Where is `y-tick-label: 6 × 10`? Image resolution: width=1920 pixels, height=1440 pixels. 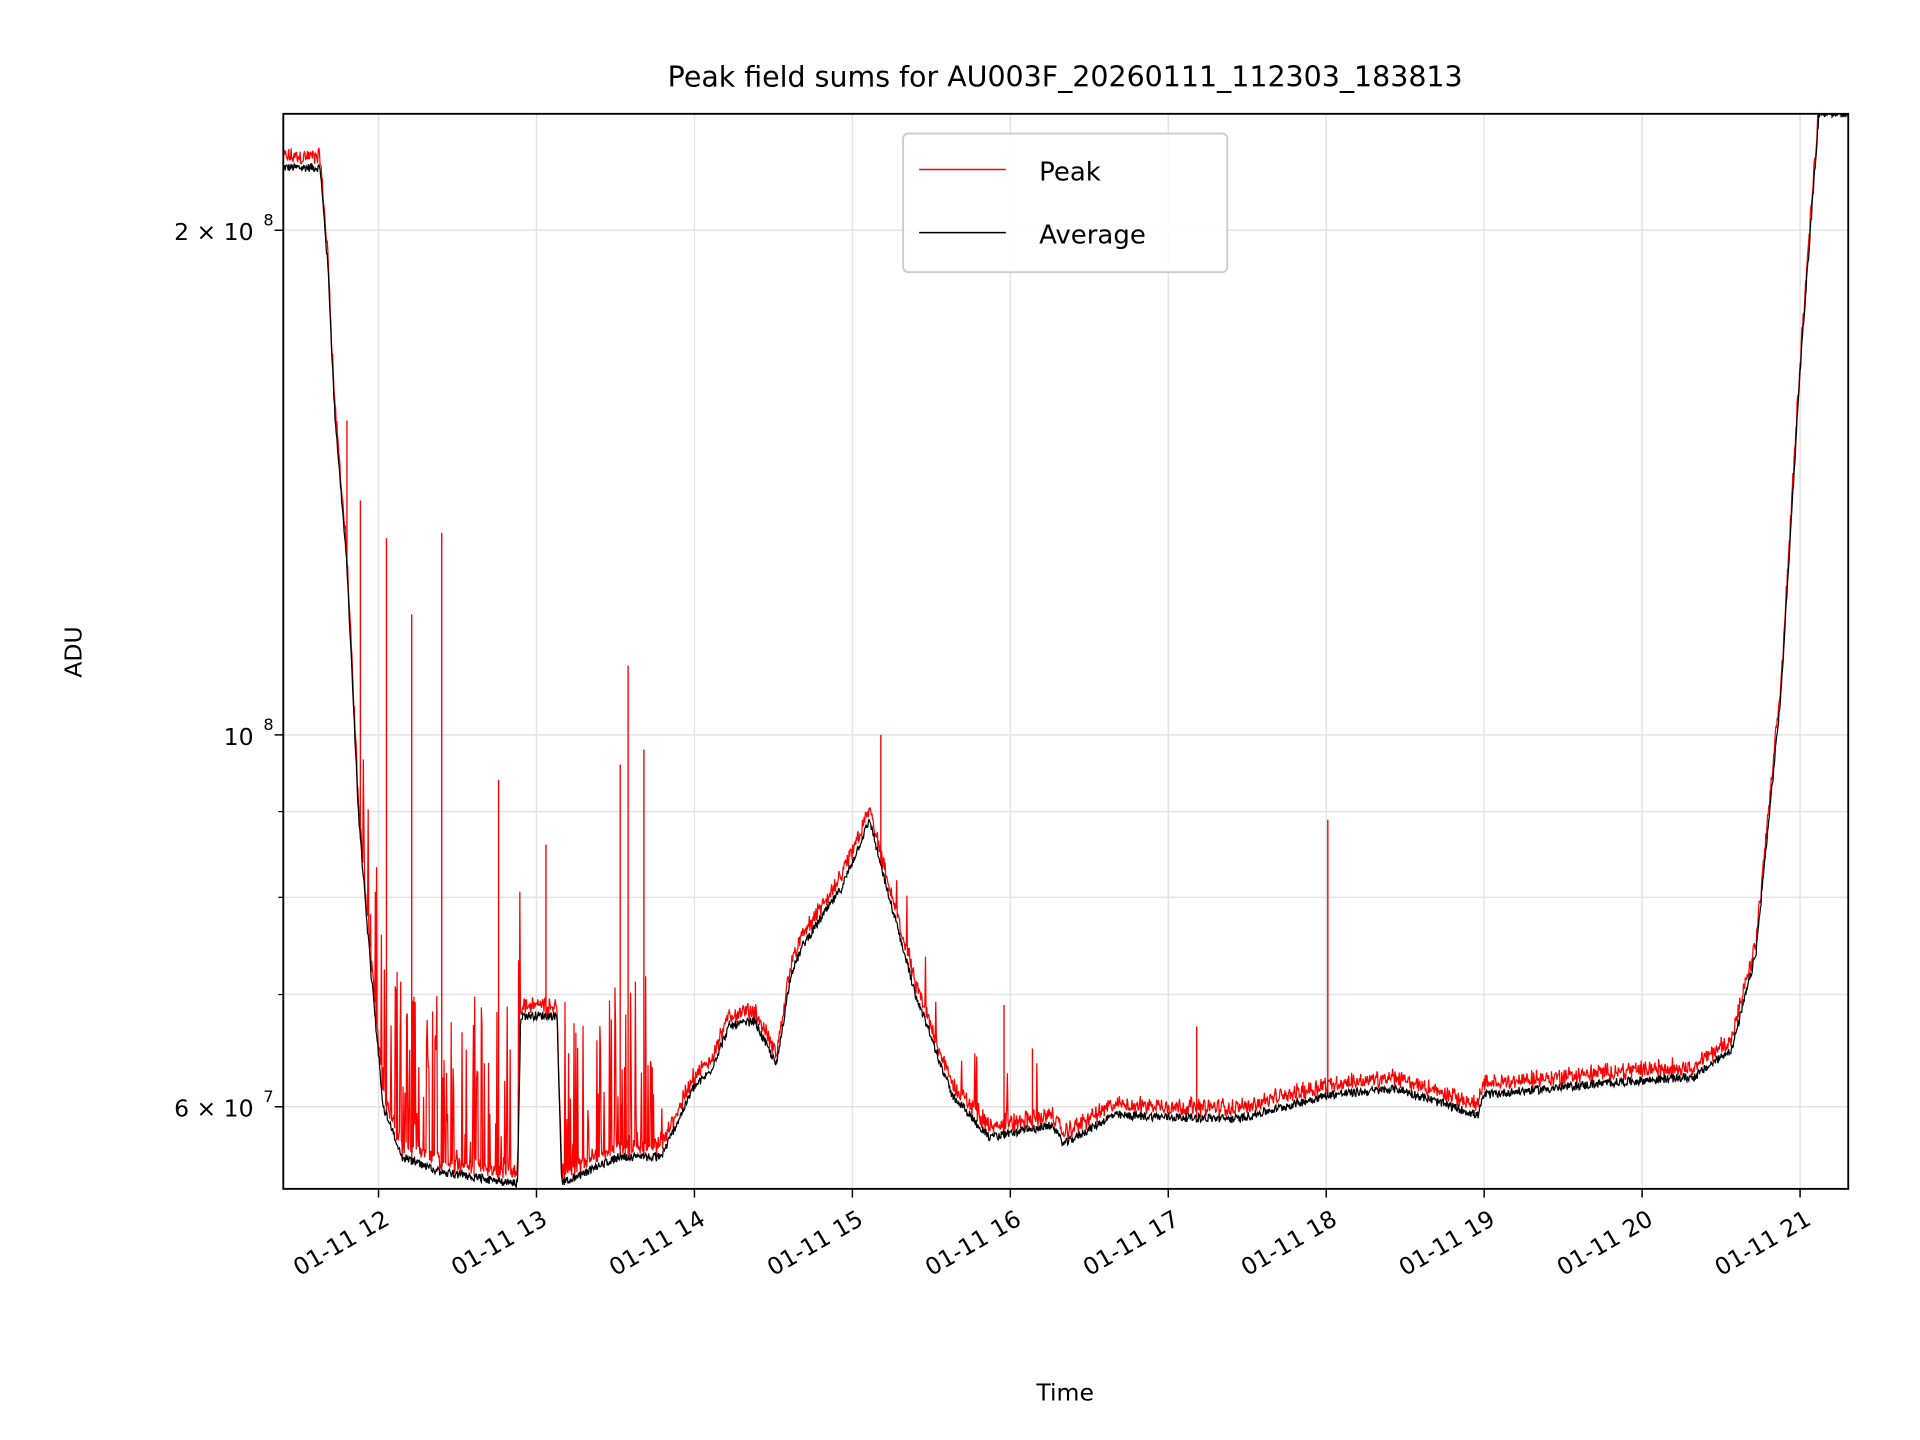
y-tick-label: 6 × 10 is located at coordinates (214, 1109).